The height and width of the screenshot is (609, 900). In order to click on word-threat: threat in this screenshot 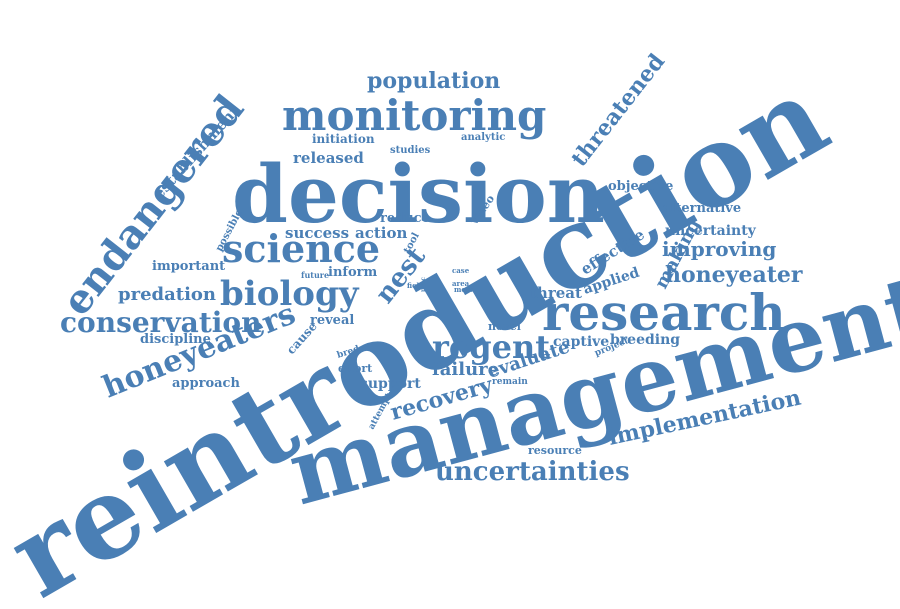, I will do `click(556, 293)`.